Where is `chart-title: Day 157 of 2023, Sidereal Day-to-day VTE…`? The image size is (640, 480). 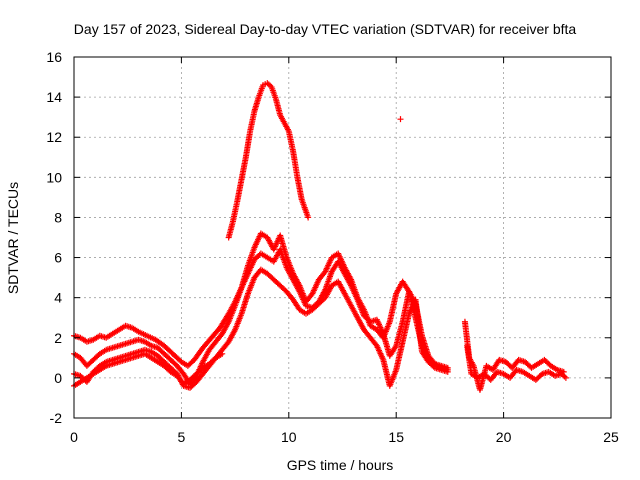
chart-title: Day 157 of 2023, Sidereal Day-to-day VTE… is located at coordinates (325, 29).